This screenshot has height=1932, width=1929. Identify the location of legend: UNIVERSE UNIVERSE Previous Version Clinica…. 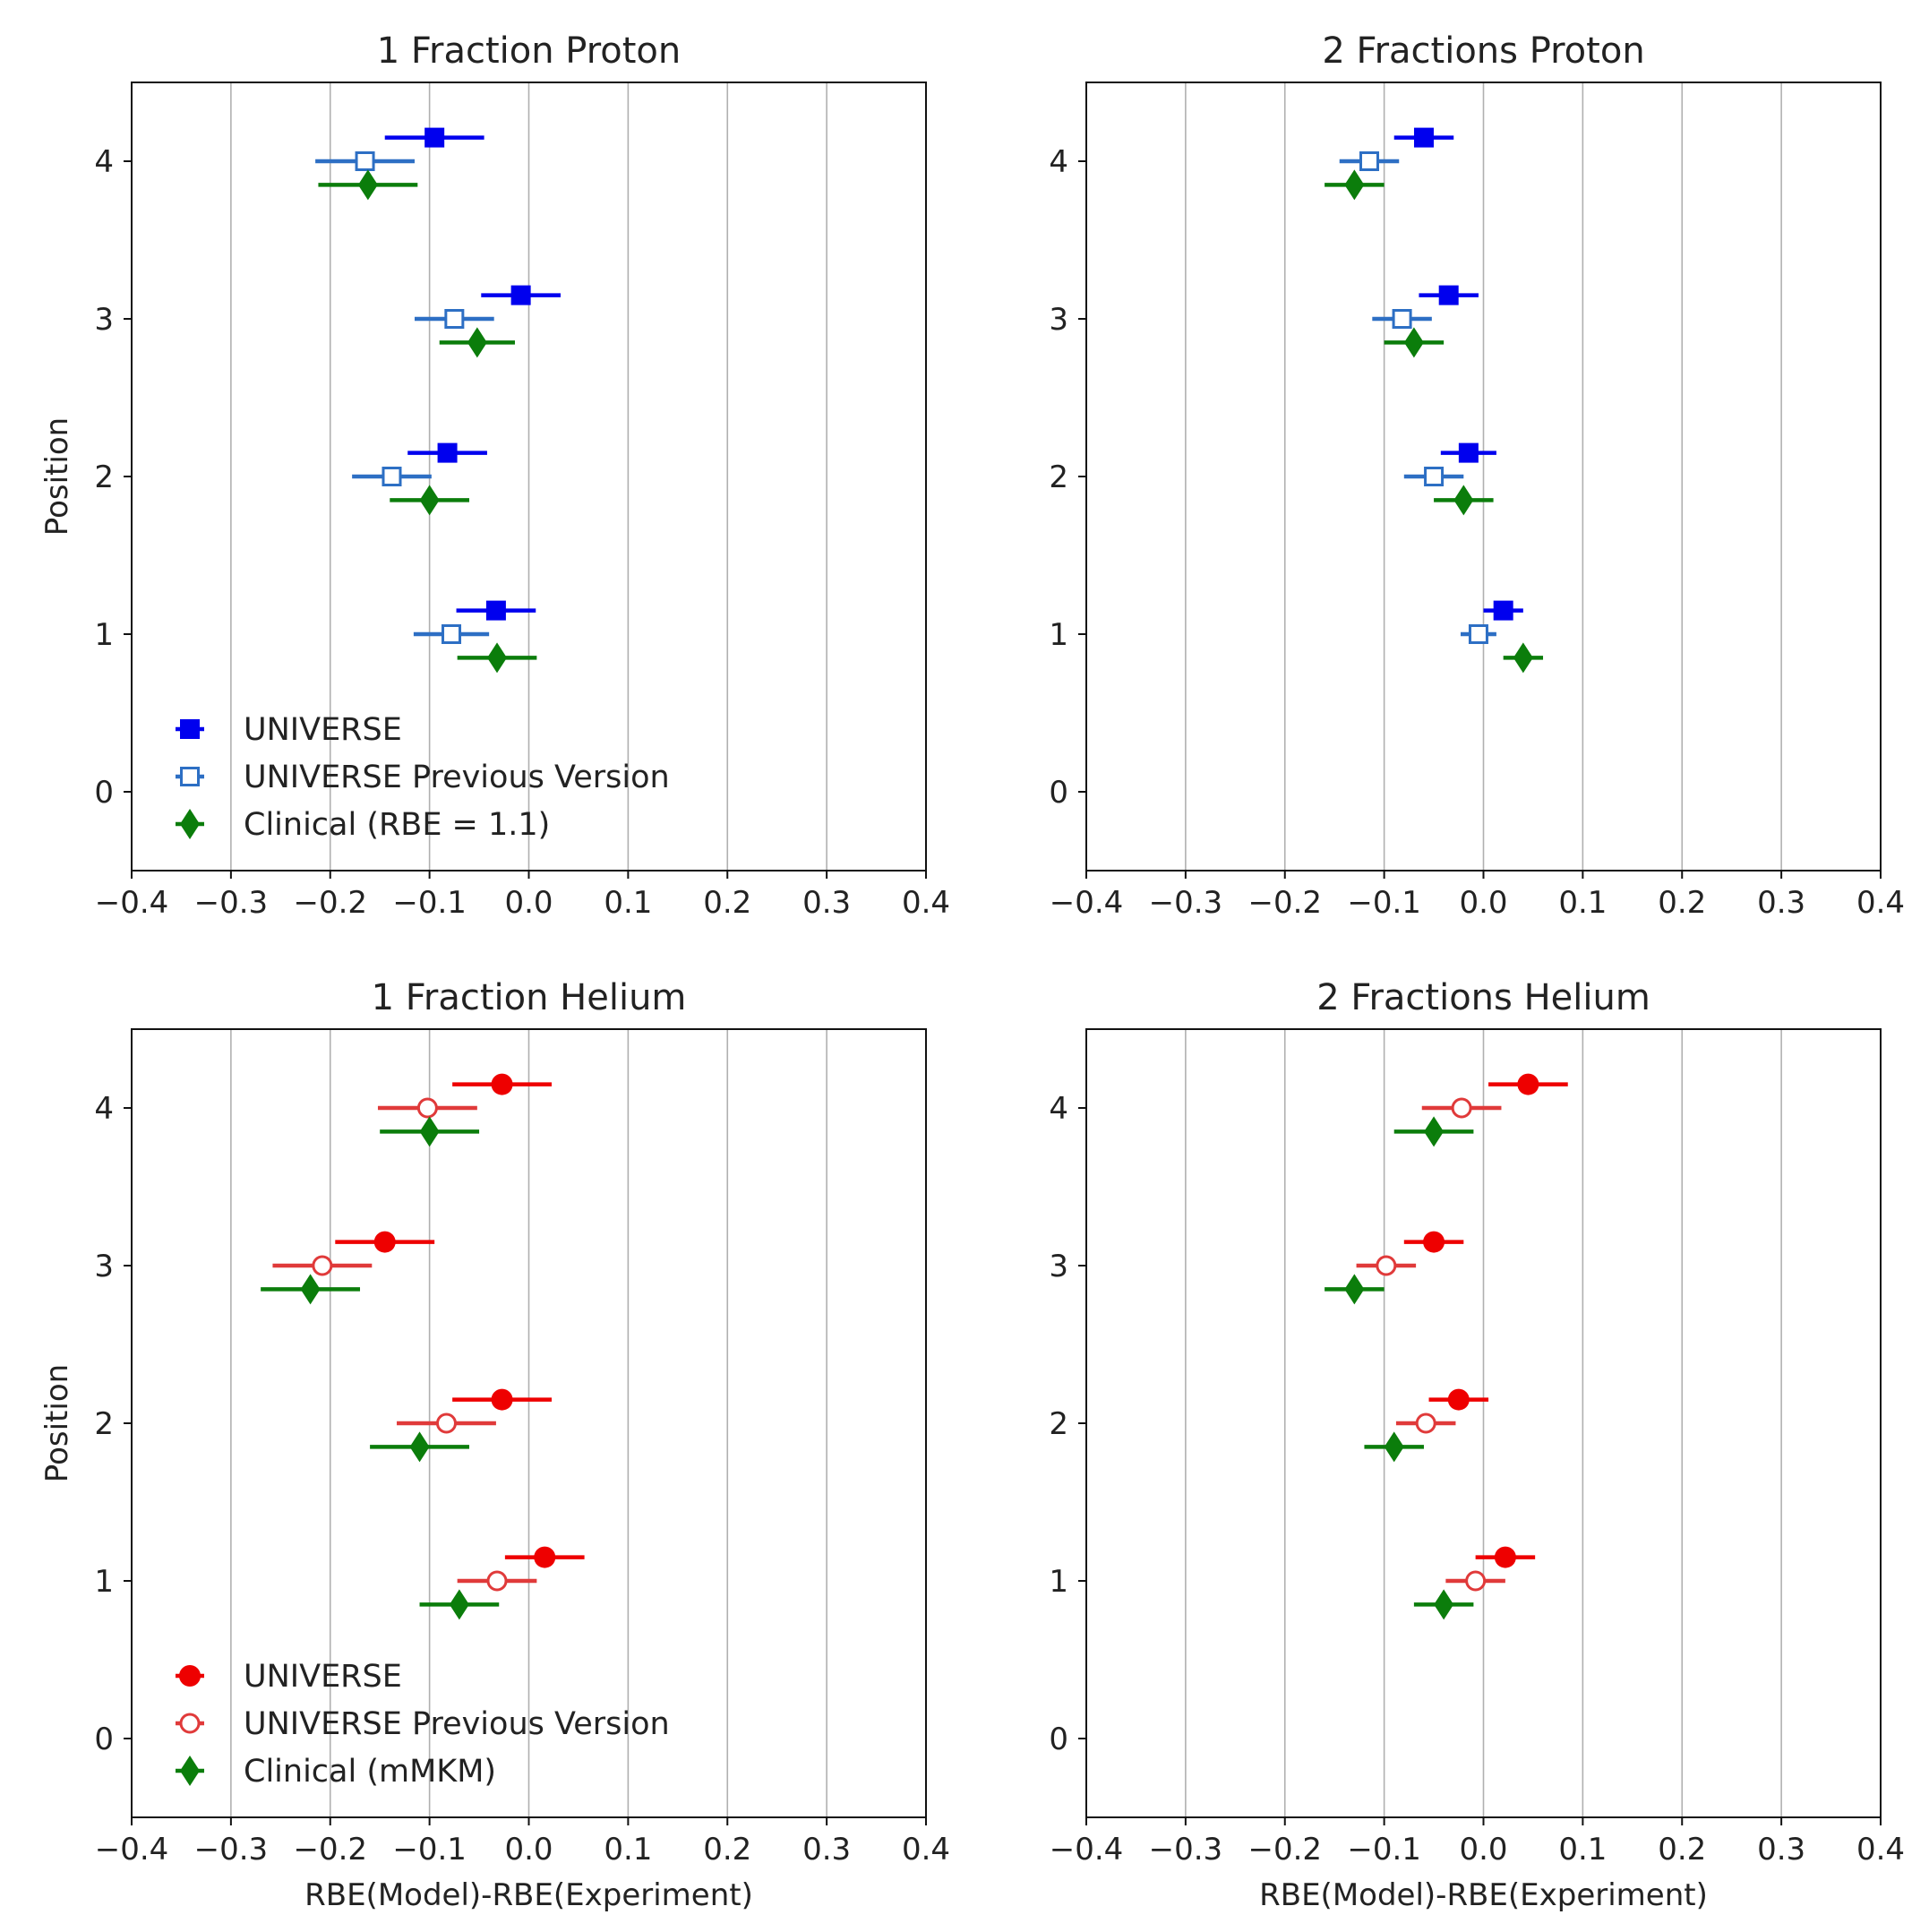
(423, 1724).